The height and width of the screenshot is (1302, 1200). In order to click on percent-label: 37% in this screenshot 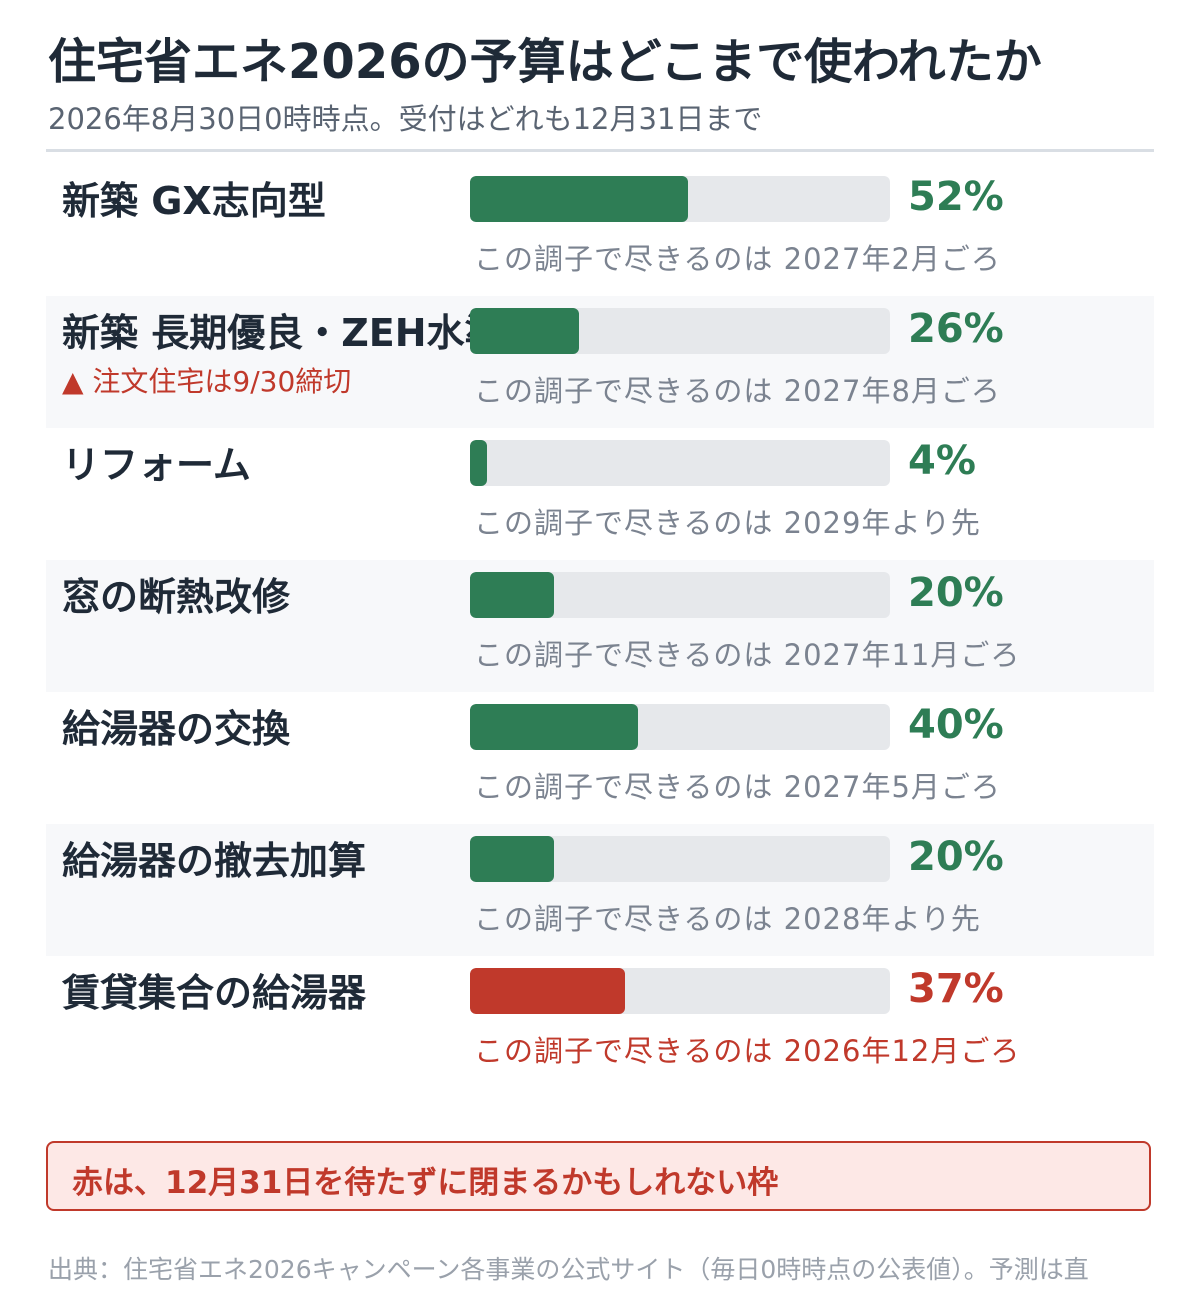, I will do `click(956, 989)`.